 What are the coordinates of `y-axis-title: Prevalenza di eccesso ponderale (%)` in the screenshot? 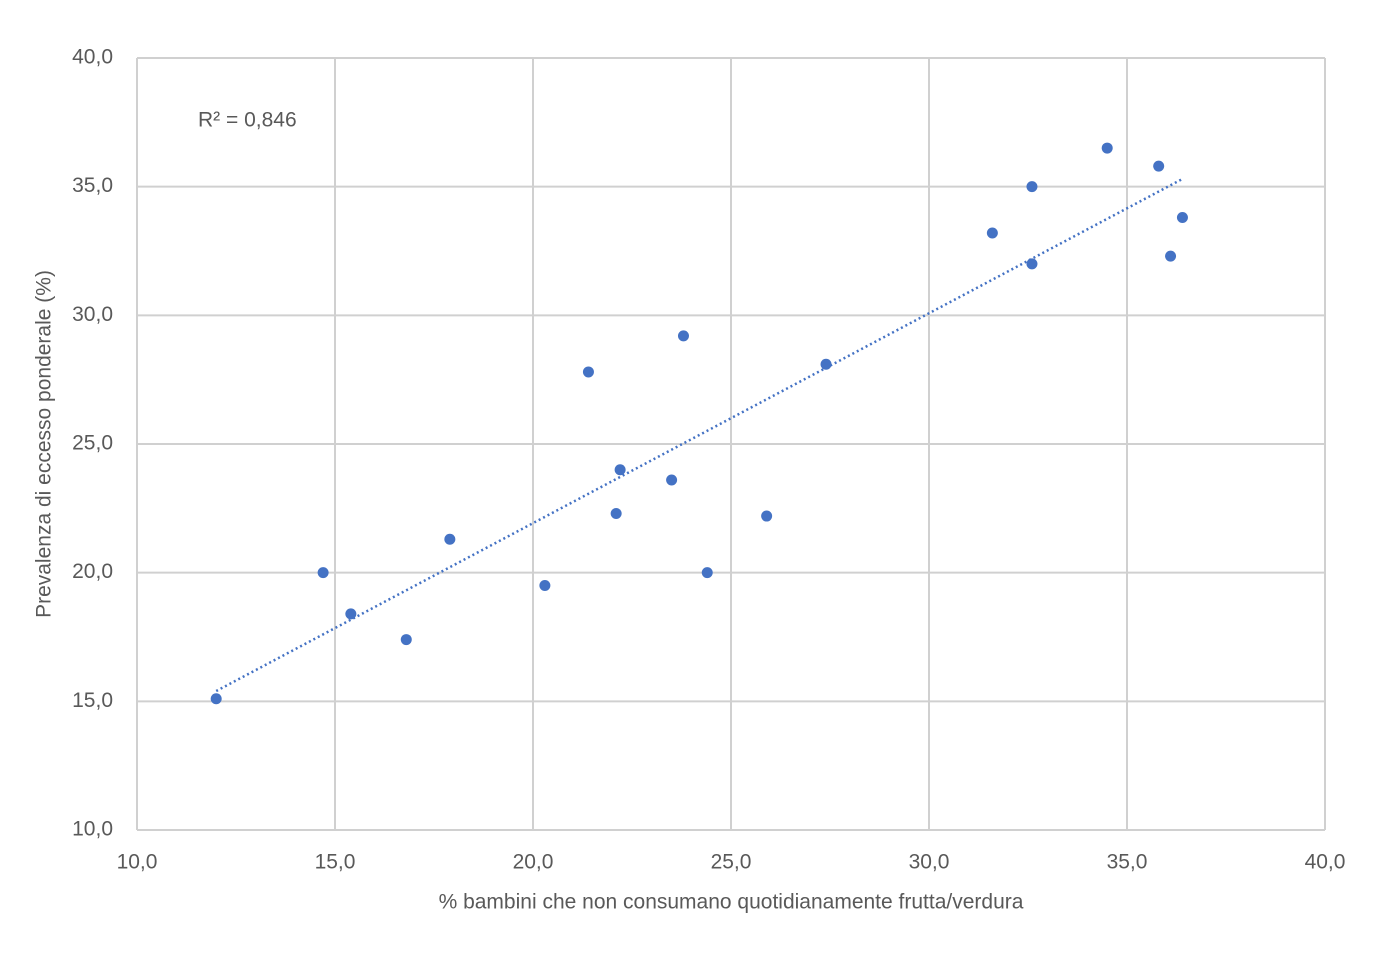 It's located at (44, 444).